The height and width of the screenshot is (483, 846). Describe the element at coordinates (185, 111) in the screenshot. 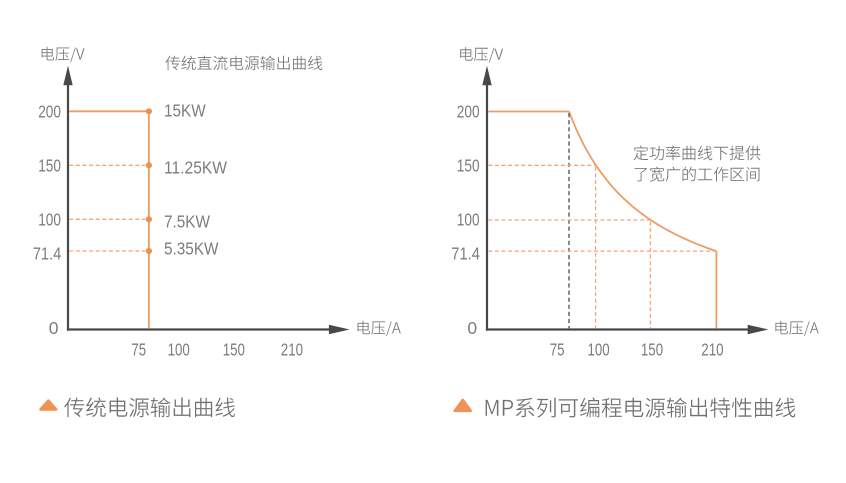

I see `svg-text: 15KW` at that location.